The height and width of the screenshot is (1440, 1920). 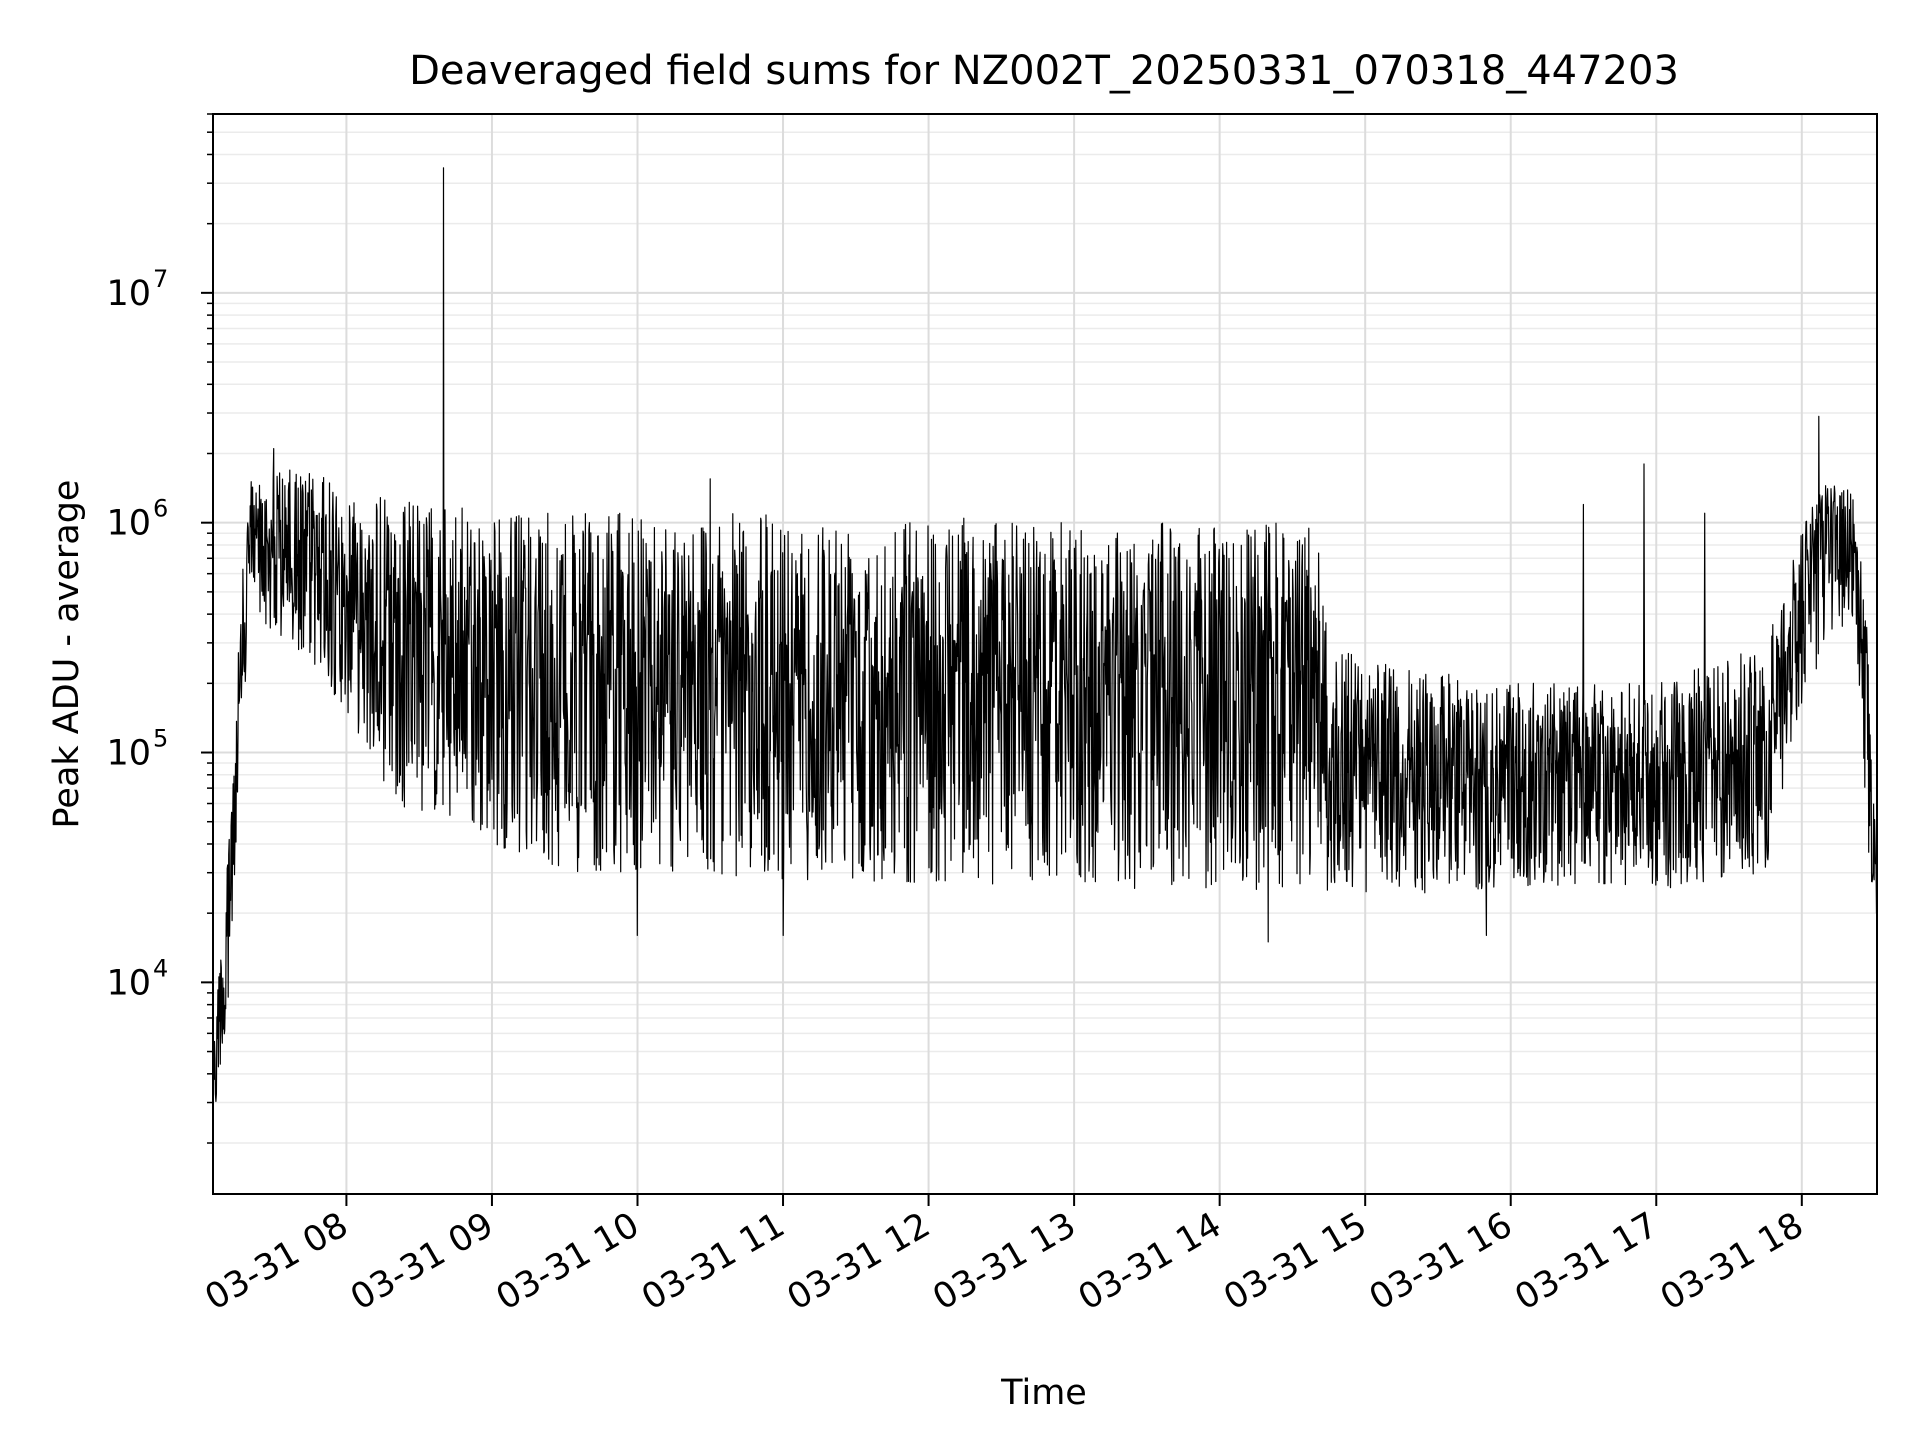 What do you see at coordinates (160, 739) in the screenshot?
I see `y-tick-exponent: 5` at bounding box center [160, 739].